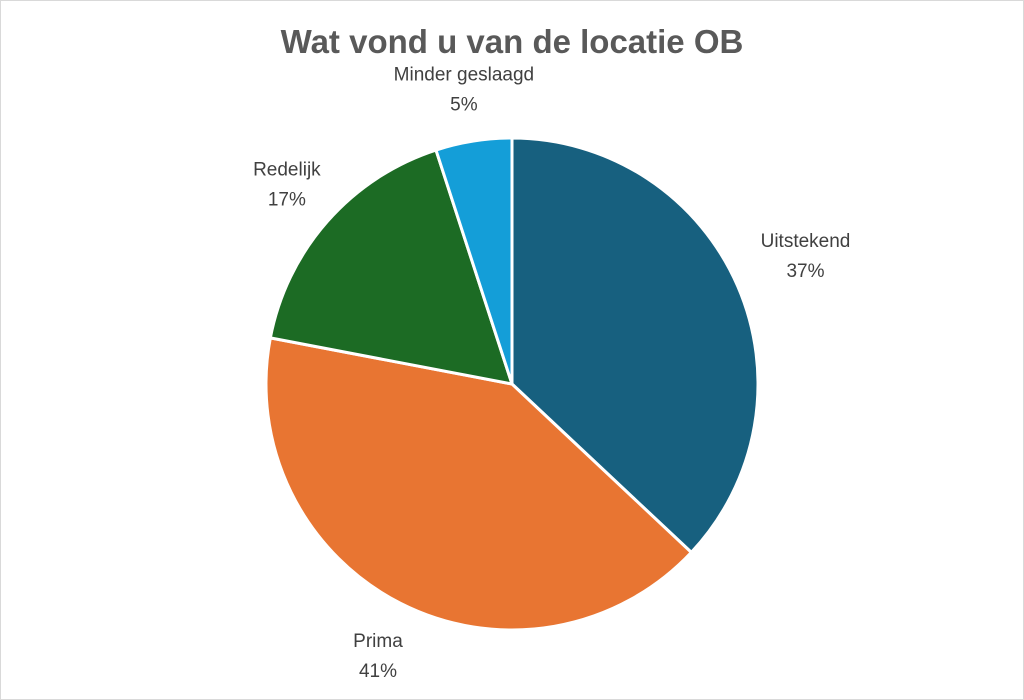 Image resolution: width=1024 pixels, height=700 pixels. I want to click on pie-slice-minder-geslaagd, so click(474, 261).